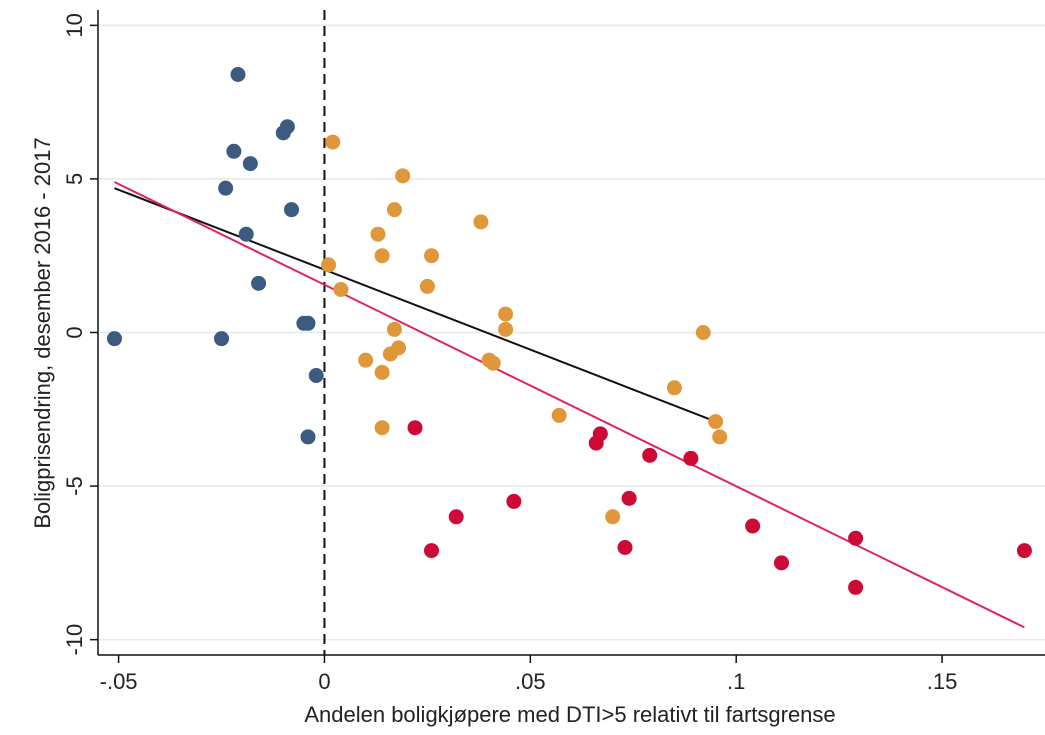 The width and height of the screenshot is (1045, 735). What do you see at coordinates (74, 640) in the screenshot?
I see `y-tick-label: -10` at bounding box center [74, 640].